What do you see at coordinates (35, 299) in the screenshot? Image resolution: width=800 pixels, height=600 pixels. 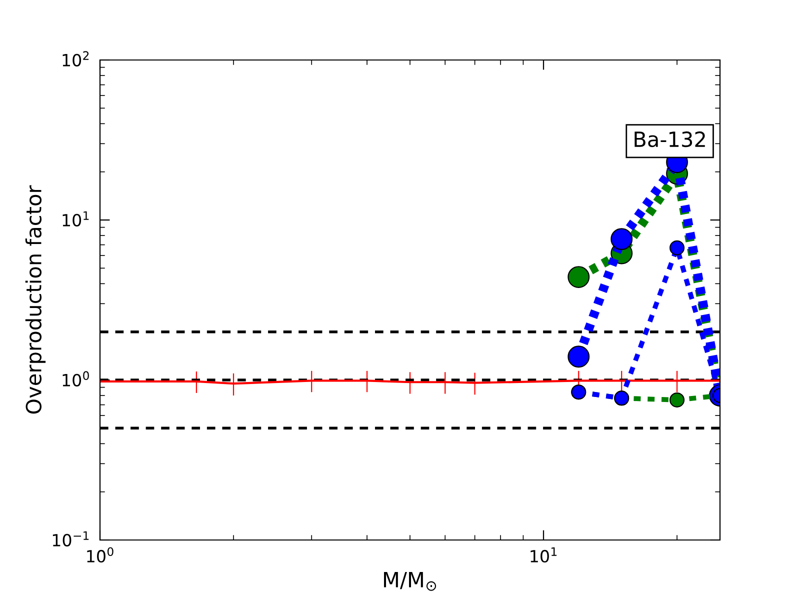 I see `y-axis-title: Overproduction factor` at bounding box center [35, 299].